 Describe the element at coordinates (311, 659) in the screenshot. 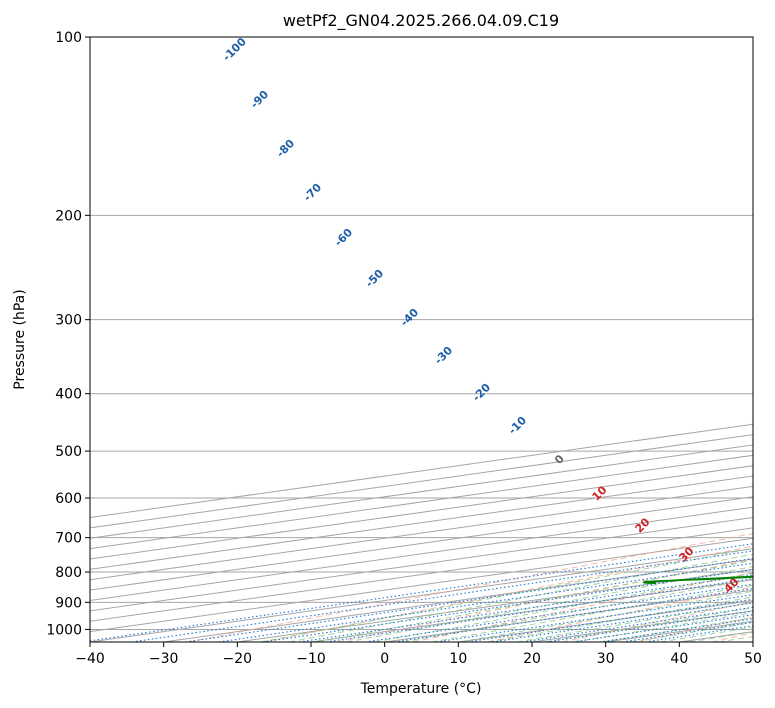

I see `x-tick-label: −10` at that location.